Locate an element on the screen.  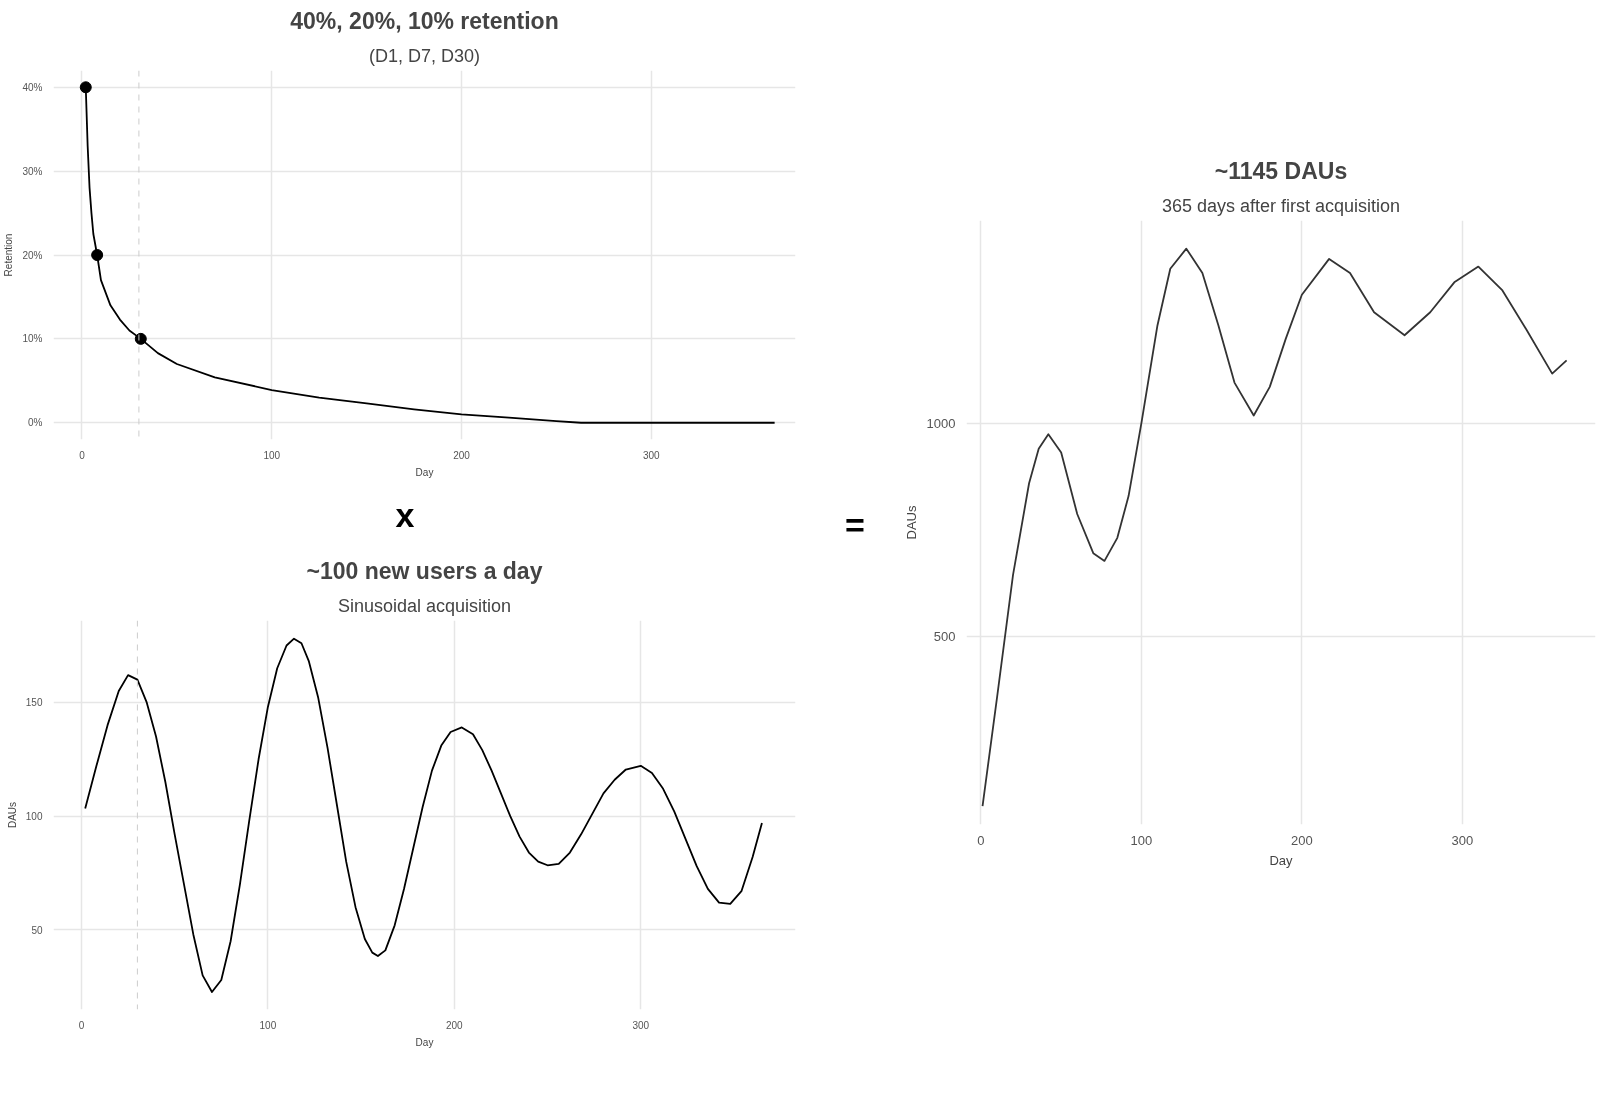
y-tick-label: 10% is located at coordinates (32, 339).